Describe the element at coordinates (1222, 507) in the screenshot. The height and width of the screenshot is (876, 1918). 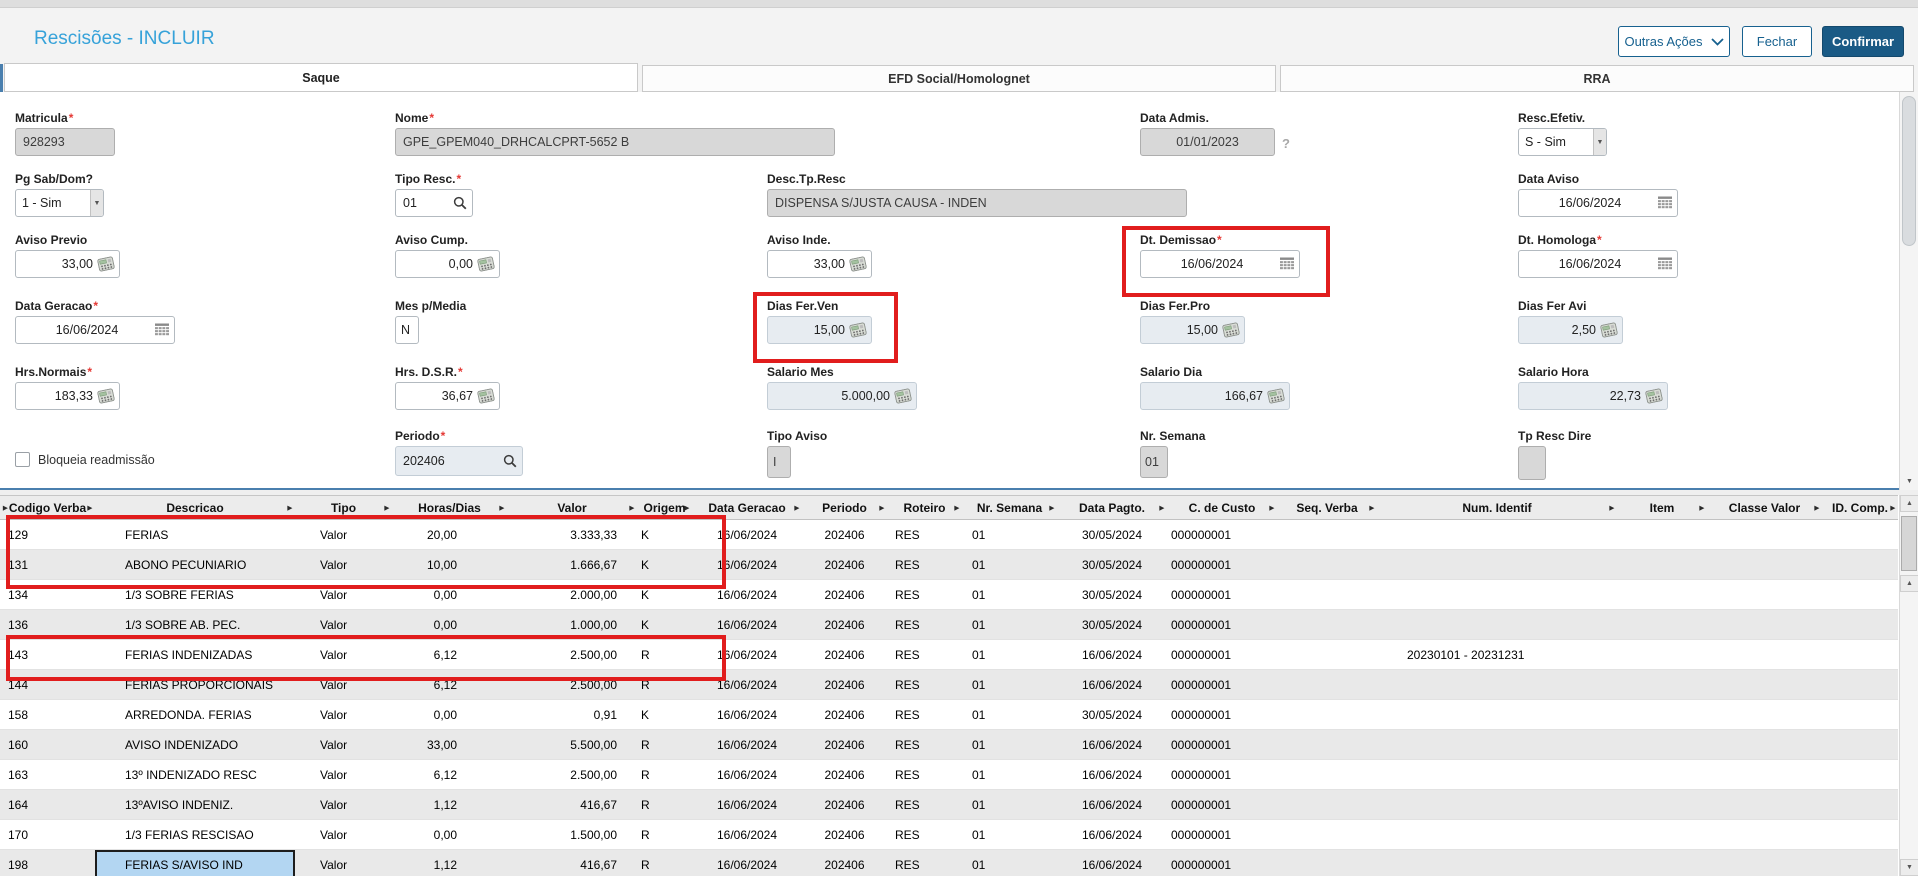
I see `grid-column-header: C. de Custo ▸` at that location.